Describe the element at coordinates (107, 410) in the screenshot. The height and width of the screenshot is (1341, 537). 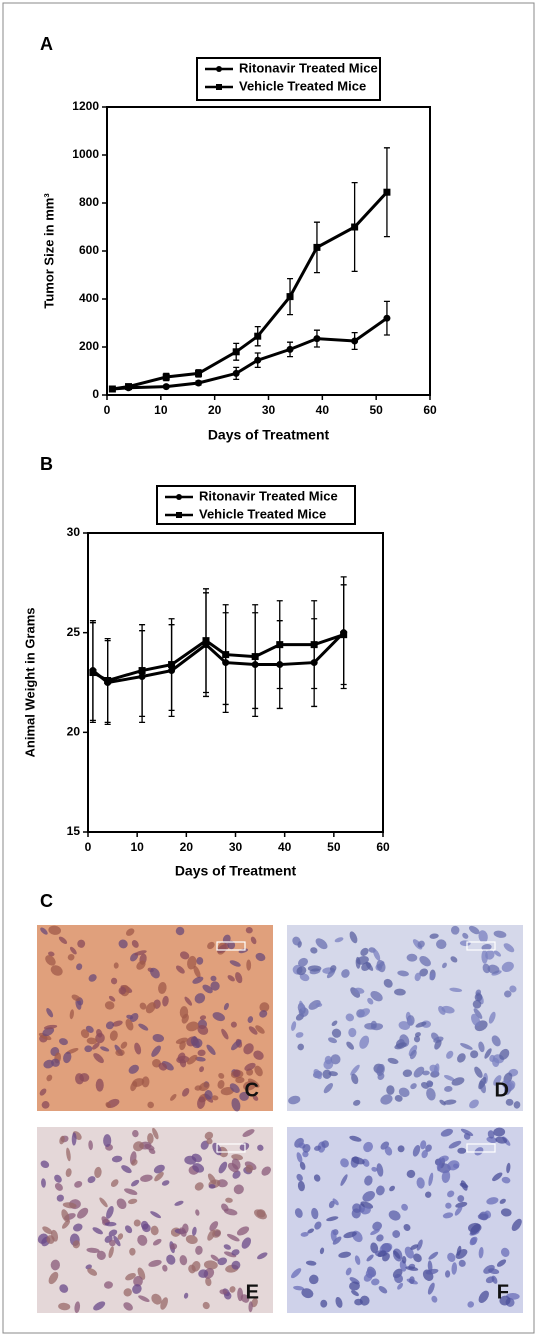
I see `x-tick-label: 0` at that location.